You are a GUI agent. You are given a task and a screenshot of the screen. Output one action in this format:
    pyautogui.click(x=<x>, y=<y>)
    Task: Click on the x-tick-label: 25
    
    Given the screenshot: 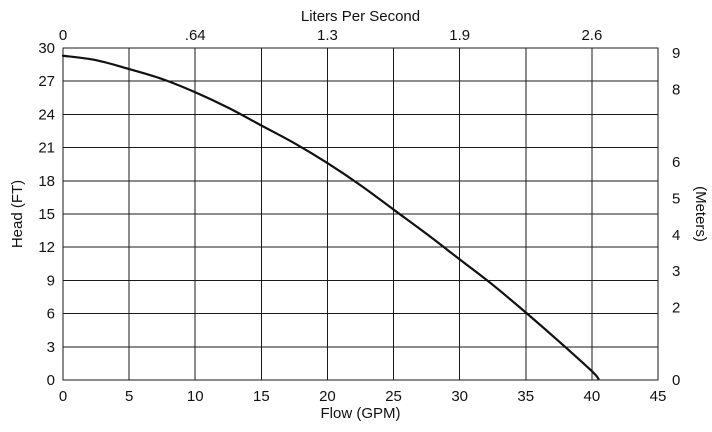 What is the action you would take?
    pyautogui.click(x=393, y=396)
    